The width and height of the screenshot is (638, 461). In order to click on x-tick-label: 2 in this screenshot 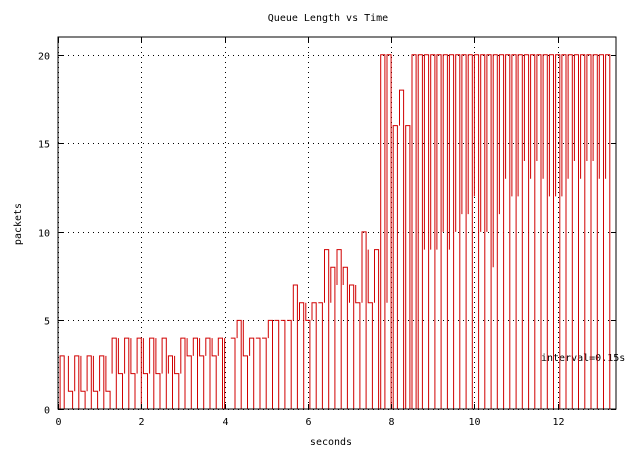, I will do `click(141, 422)`.